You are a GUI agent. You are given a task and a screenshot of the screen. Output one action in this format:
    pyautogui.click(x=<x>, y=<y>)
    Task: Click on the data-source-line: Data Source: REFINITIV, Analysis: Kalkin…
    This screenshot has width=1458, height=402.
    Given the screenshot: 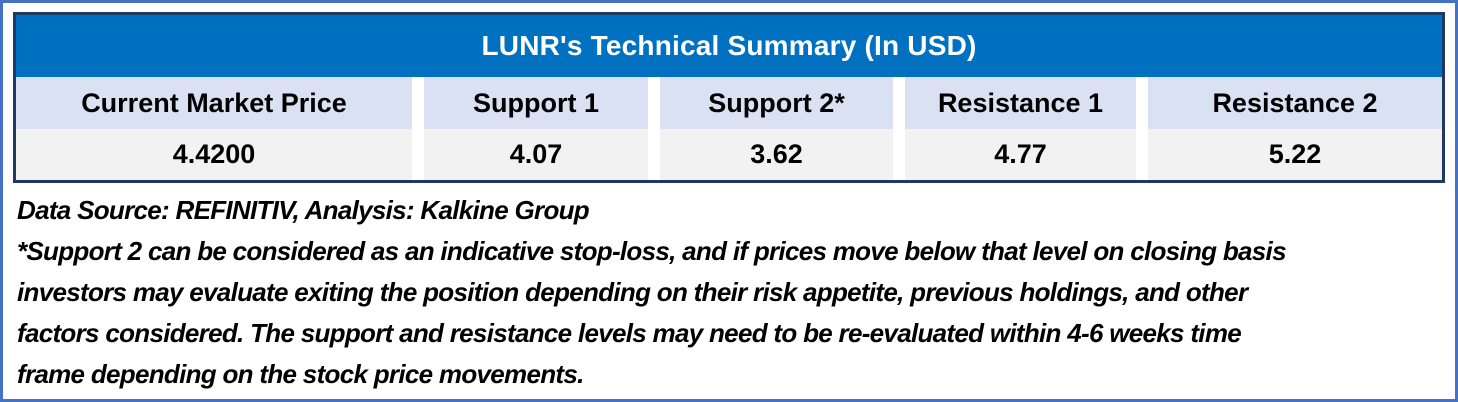 What is the action you would take?
    pyautogui.click(x=303, y=210)
    